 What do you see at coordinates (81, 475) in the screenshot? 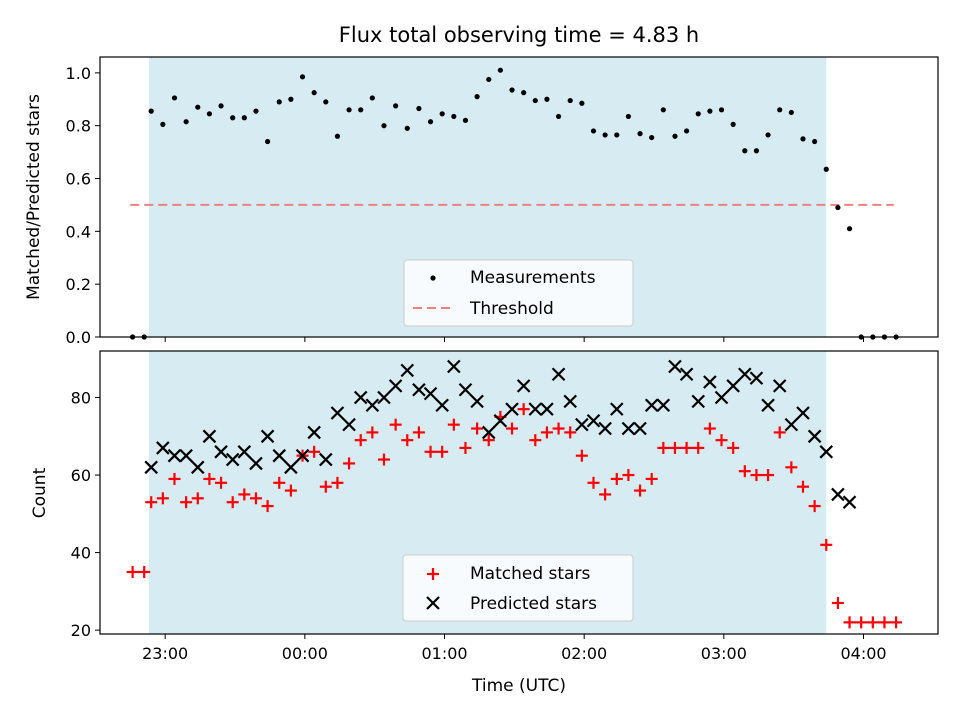
I see `bottom-y-tick-label: 60` at bounding box center [81, 475].